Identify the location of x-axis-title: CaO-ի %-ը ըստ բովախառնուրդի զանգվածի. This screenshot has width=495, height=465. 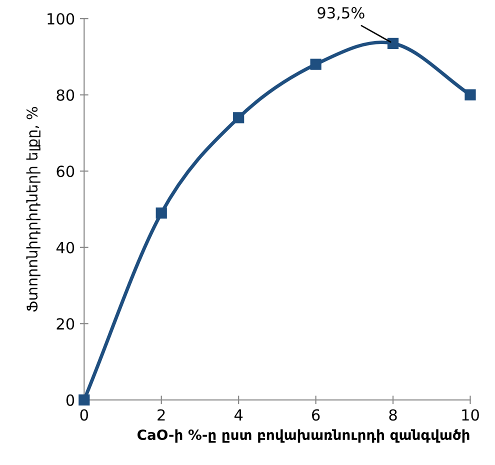
(304, 436).